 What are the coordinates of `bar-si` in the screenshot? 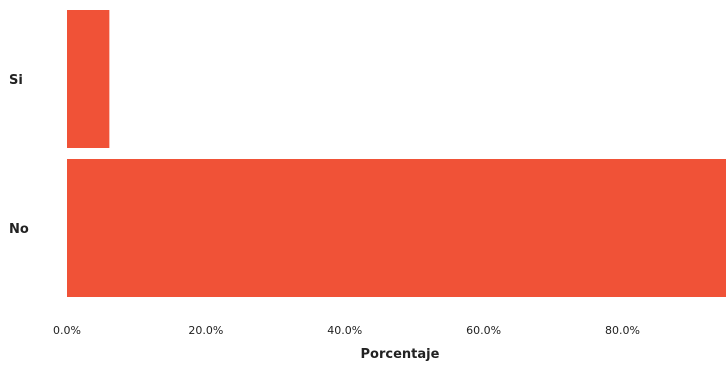 It's located at (88, 79).